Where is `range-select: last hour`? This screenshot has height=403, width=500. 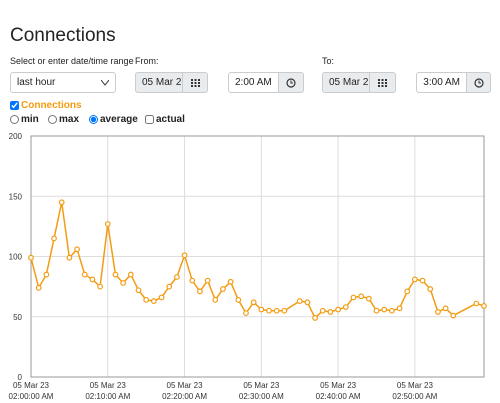
range-select: last hour is located at coordinates (63, 82).